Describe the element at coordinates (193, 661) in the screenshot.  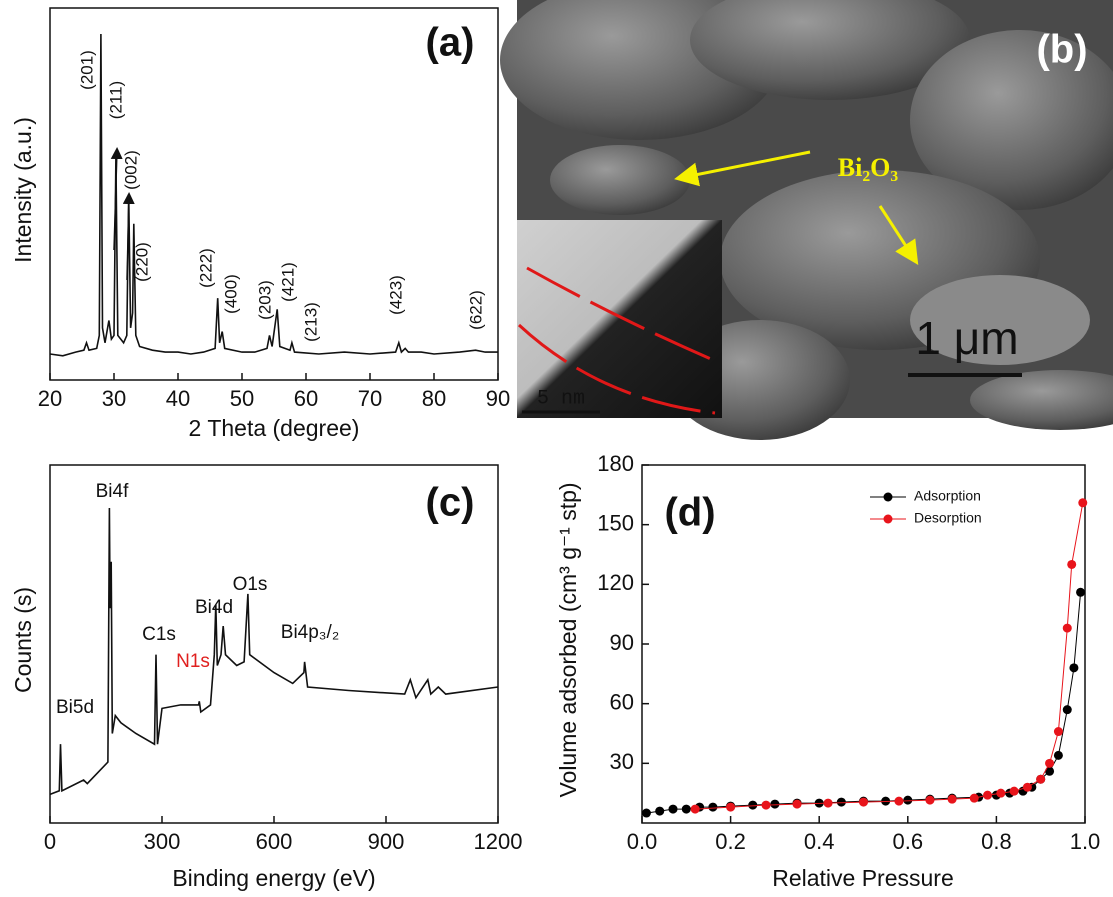
I see `peak-label: N1s` at that location.